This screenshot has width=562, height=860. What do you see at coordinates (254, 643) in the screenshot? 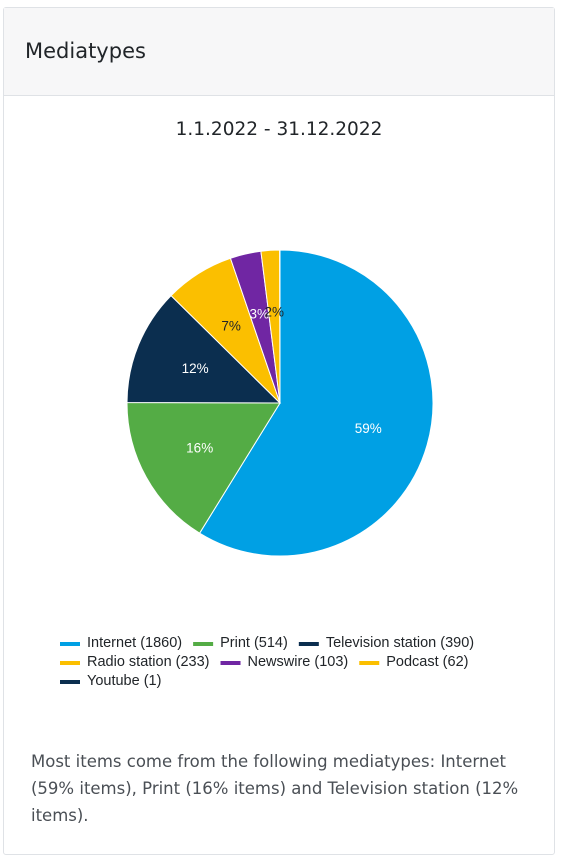
I see `legend-item-print: Print (514)` at bounding box center [254, 643].